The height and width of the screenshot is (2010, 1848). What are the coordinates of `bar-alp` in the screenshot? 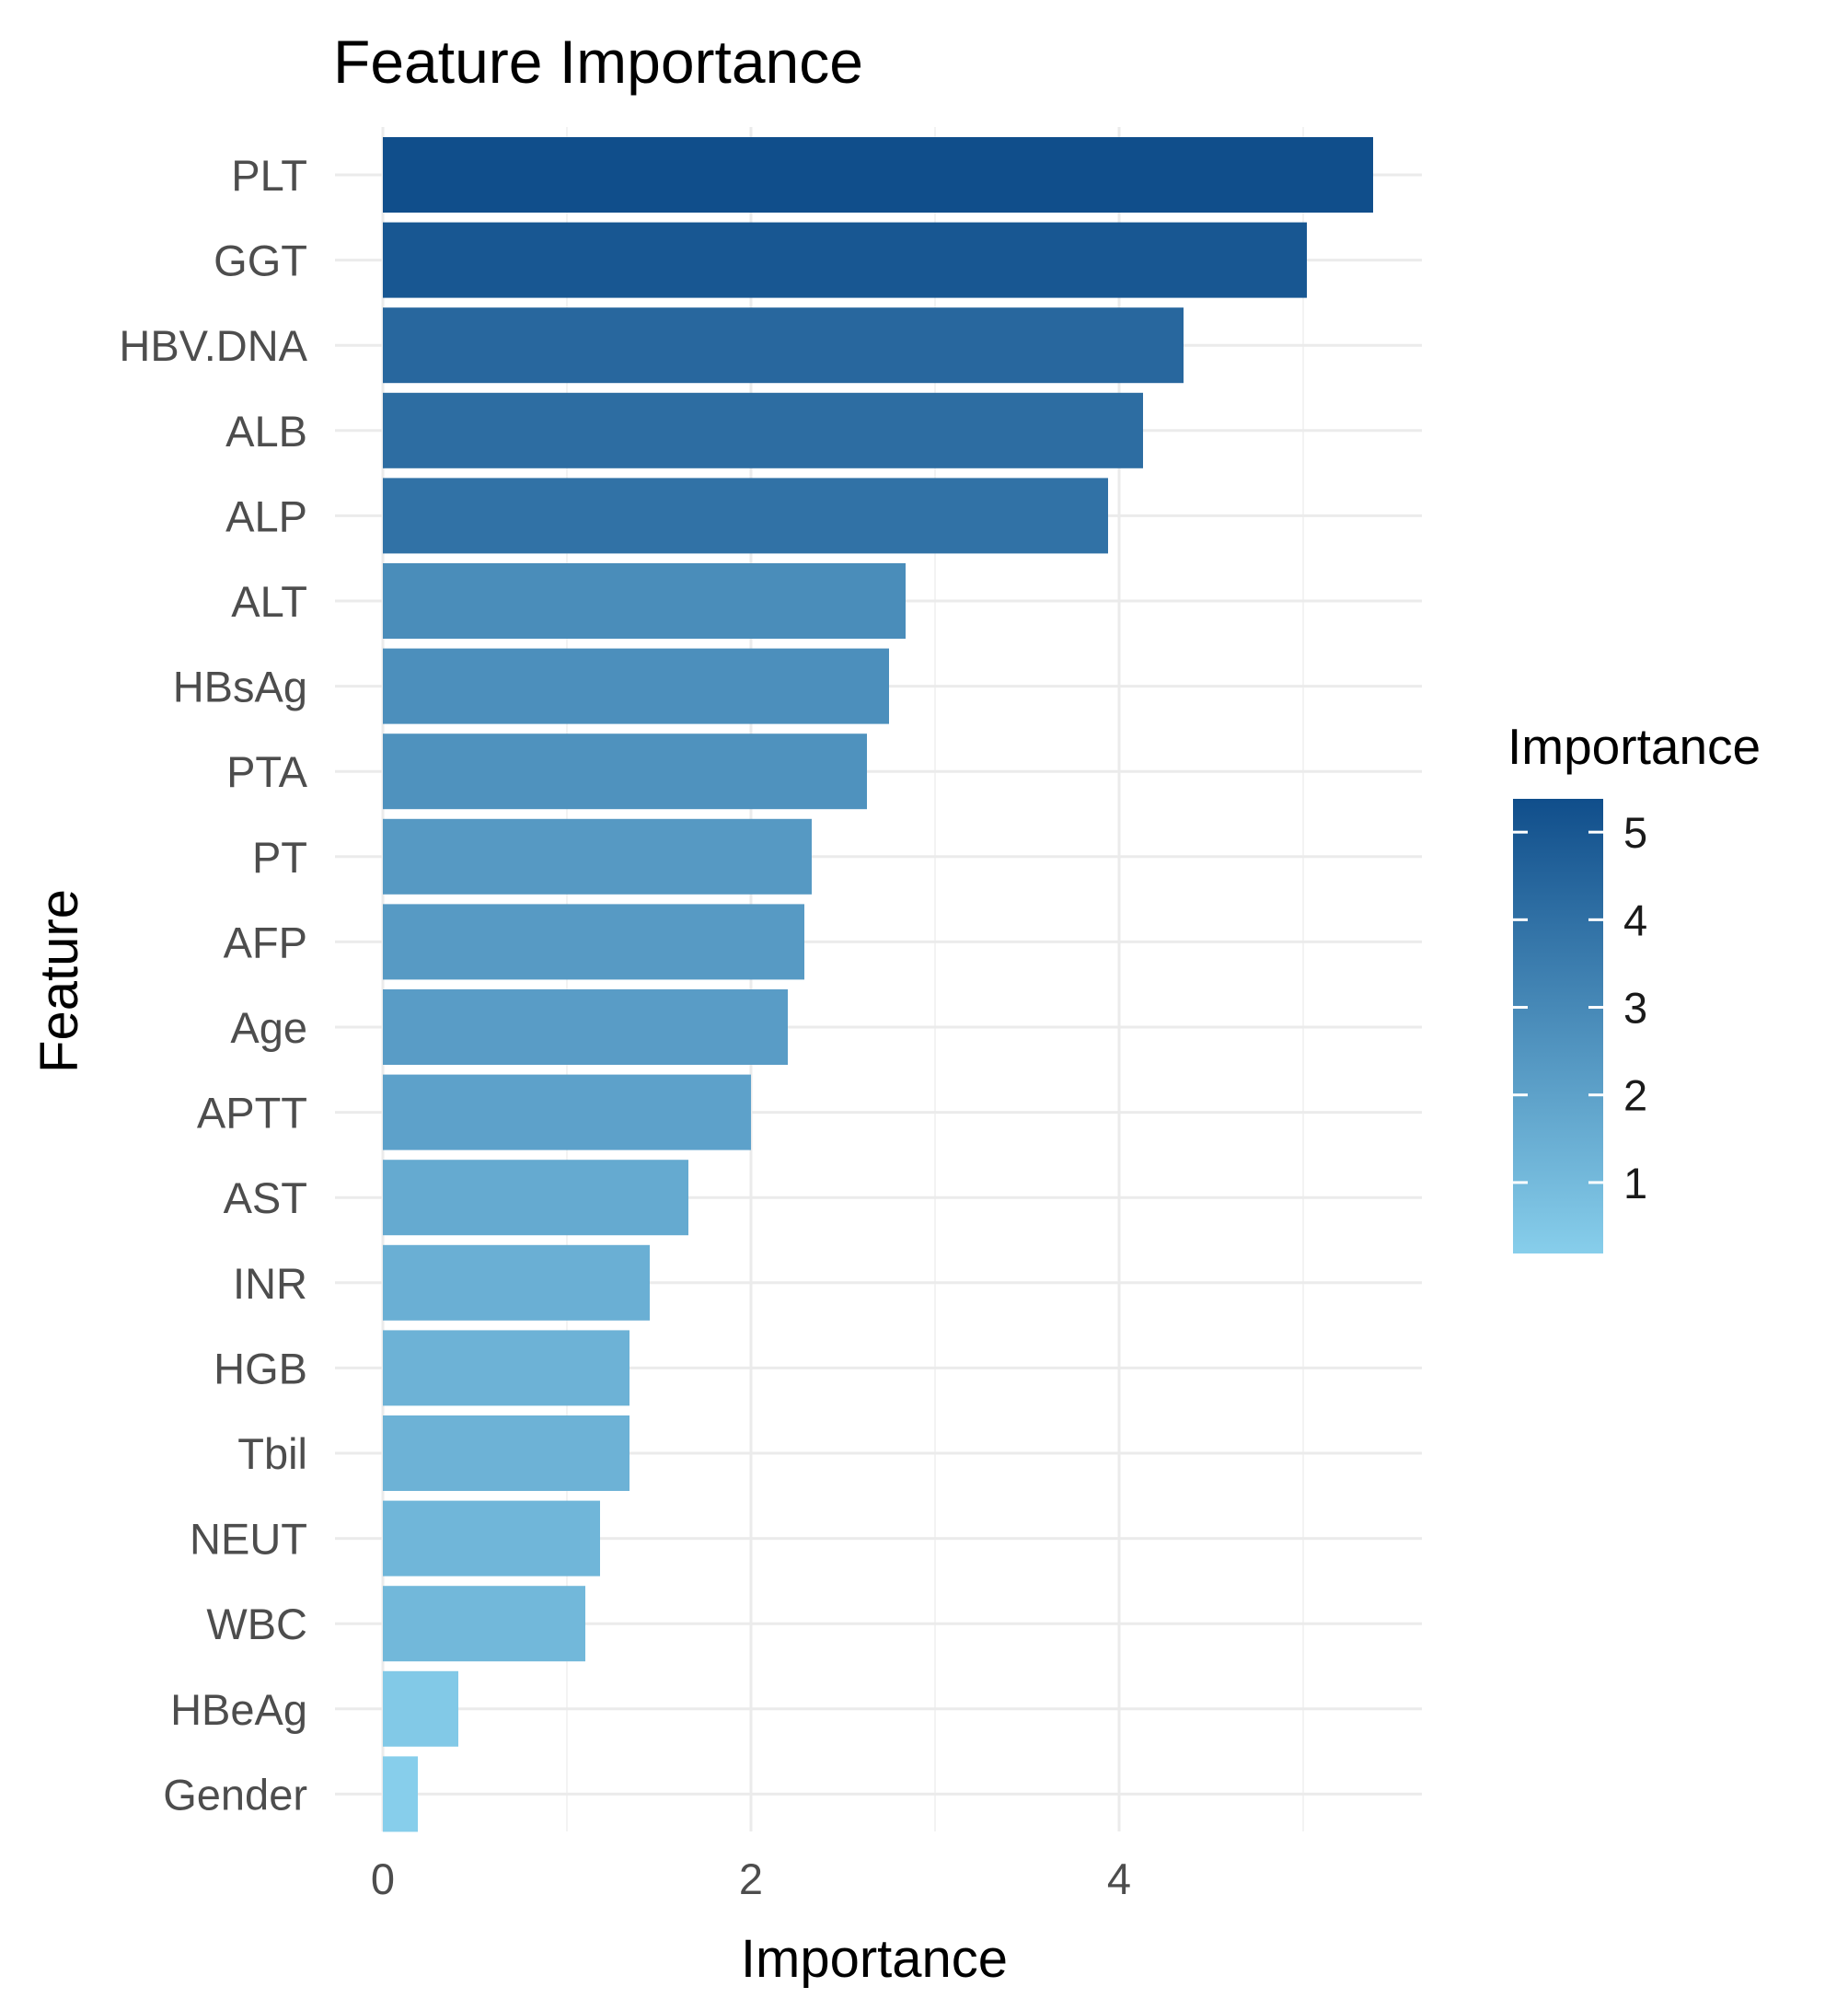 It's located at (745, 516).